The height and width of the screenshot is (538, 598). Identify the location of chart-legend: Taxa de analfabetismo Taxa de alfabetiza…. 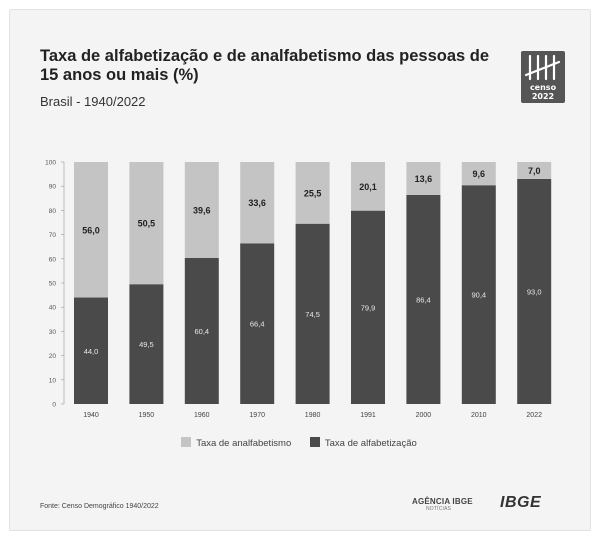
(299, 443).